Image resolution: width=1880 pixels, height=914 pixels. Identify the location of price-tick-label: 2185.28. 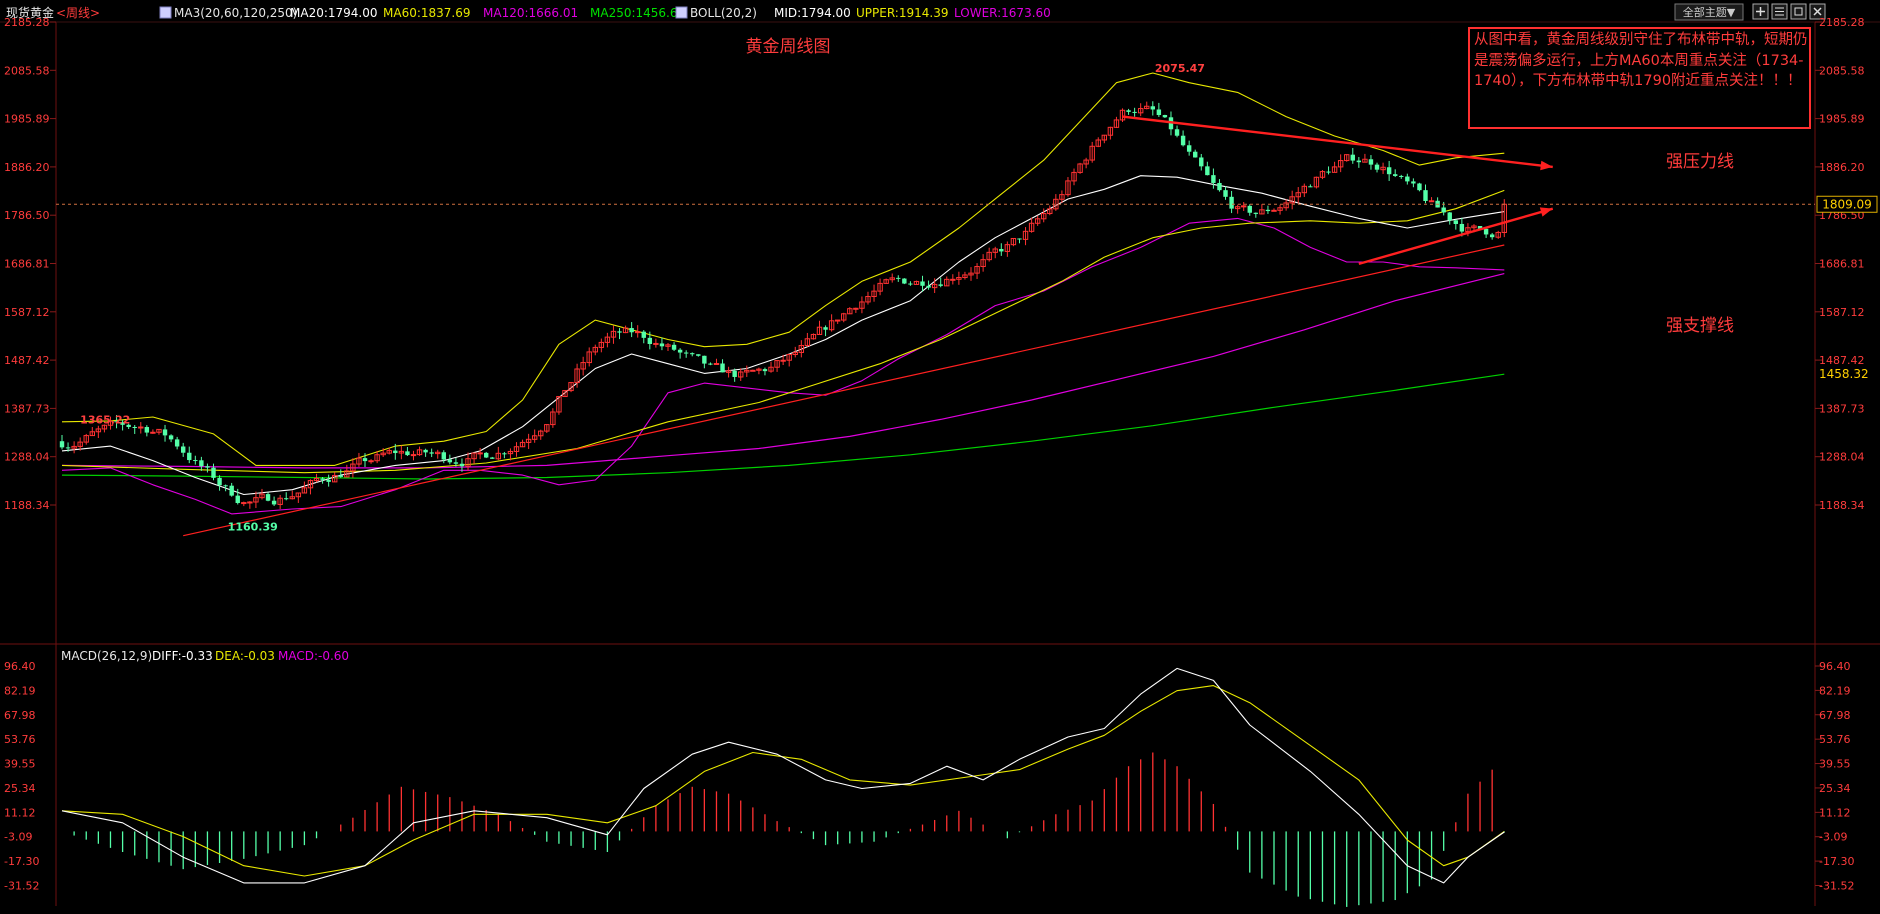
(1842, 22).